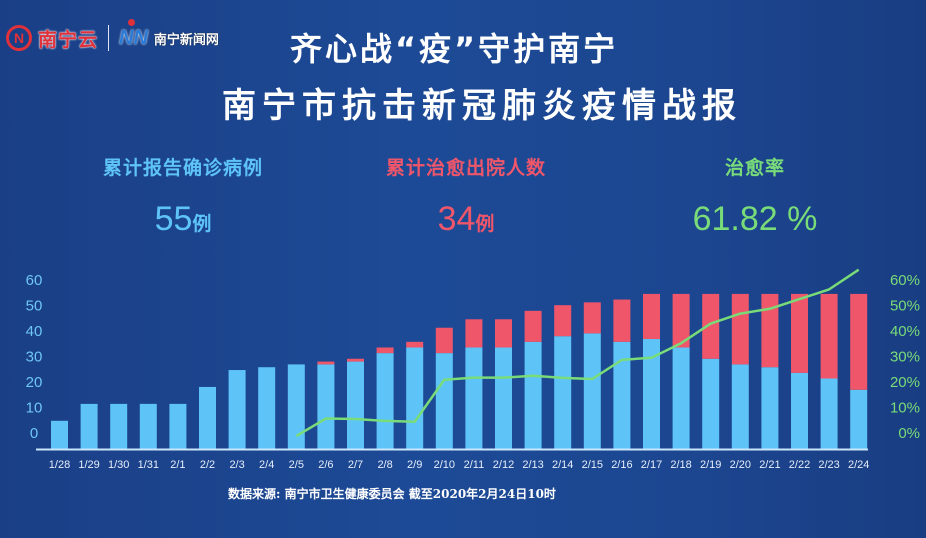 The image size is (926, 538). I want to click on left-axis-tick: 30, so click(34, 357).